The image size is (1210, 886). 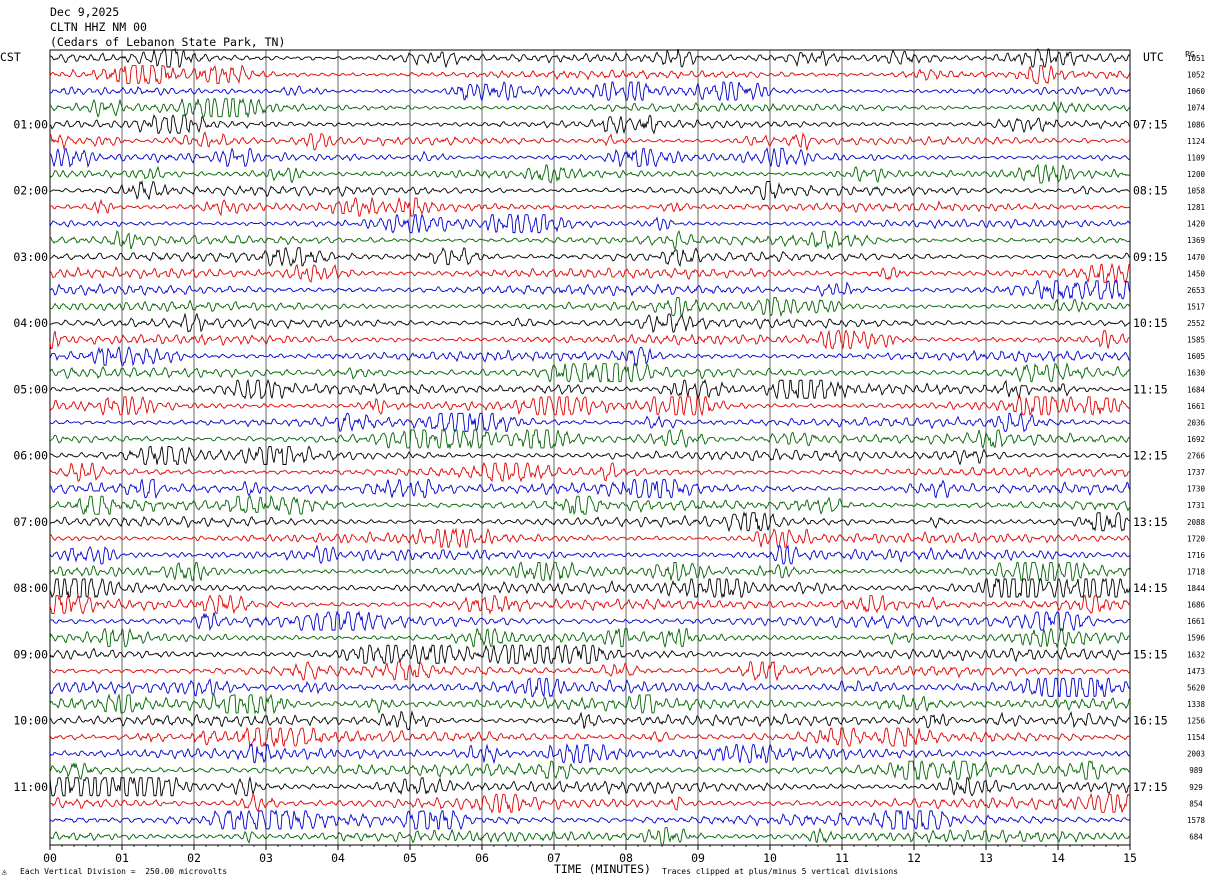 I want to click on trace-value-label: 1585, so click(x=1196, y=340).